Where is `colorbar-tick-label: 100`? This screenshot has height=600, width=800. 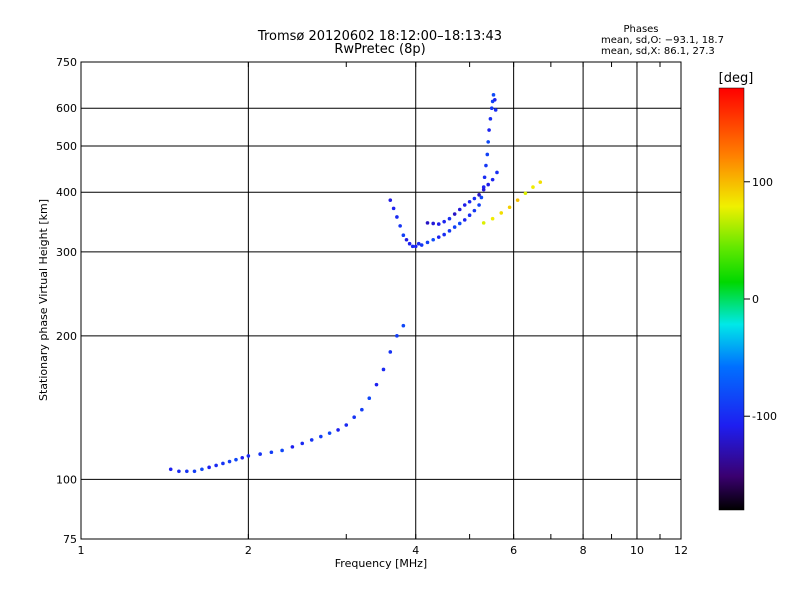
colorbar-tick-label: 100 is located at coordinates (762, 182).